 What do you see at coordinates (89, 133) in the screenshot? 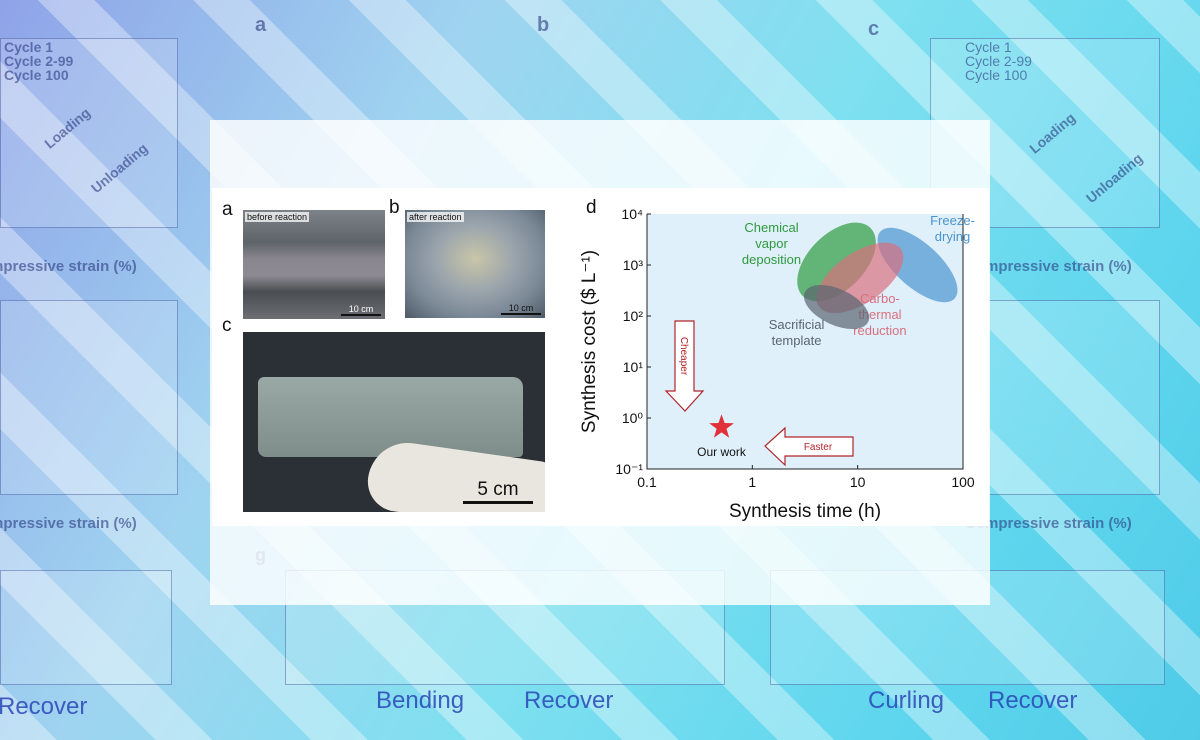
I see `bg-chart-left-top` at bounding box center [89, 133].